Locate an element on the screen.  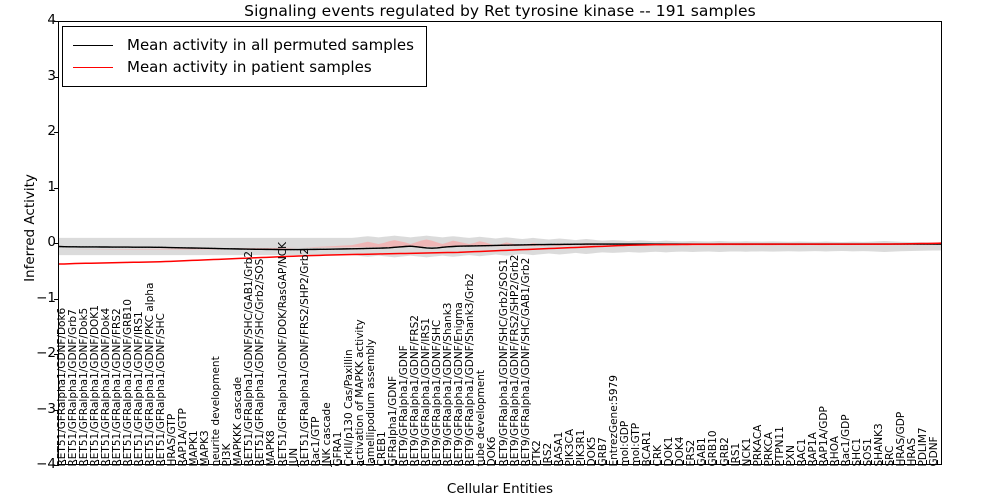
legend-swatch-permuted is located at coordinates (93, 45).